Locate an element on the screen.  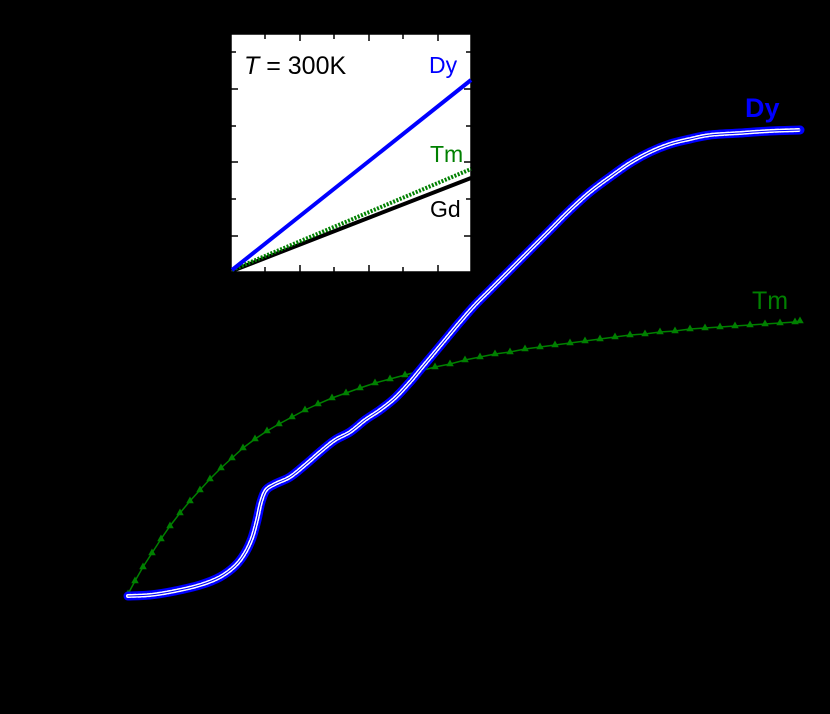
inset-gd-label: Gd is located at coordinates (445, 209).